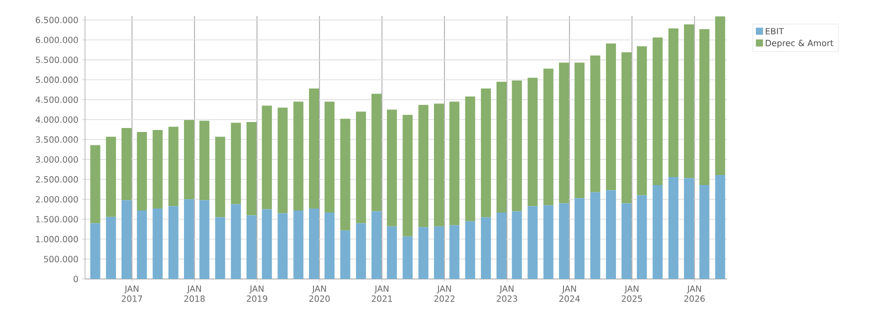  What do you see at coordinates (257, 294) in the screenshot?
I see `x-tick-label: JAN 2019` at bounding box center [257, 294].